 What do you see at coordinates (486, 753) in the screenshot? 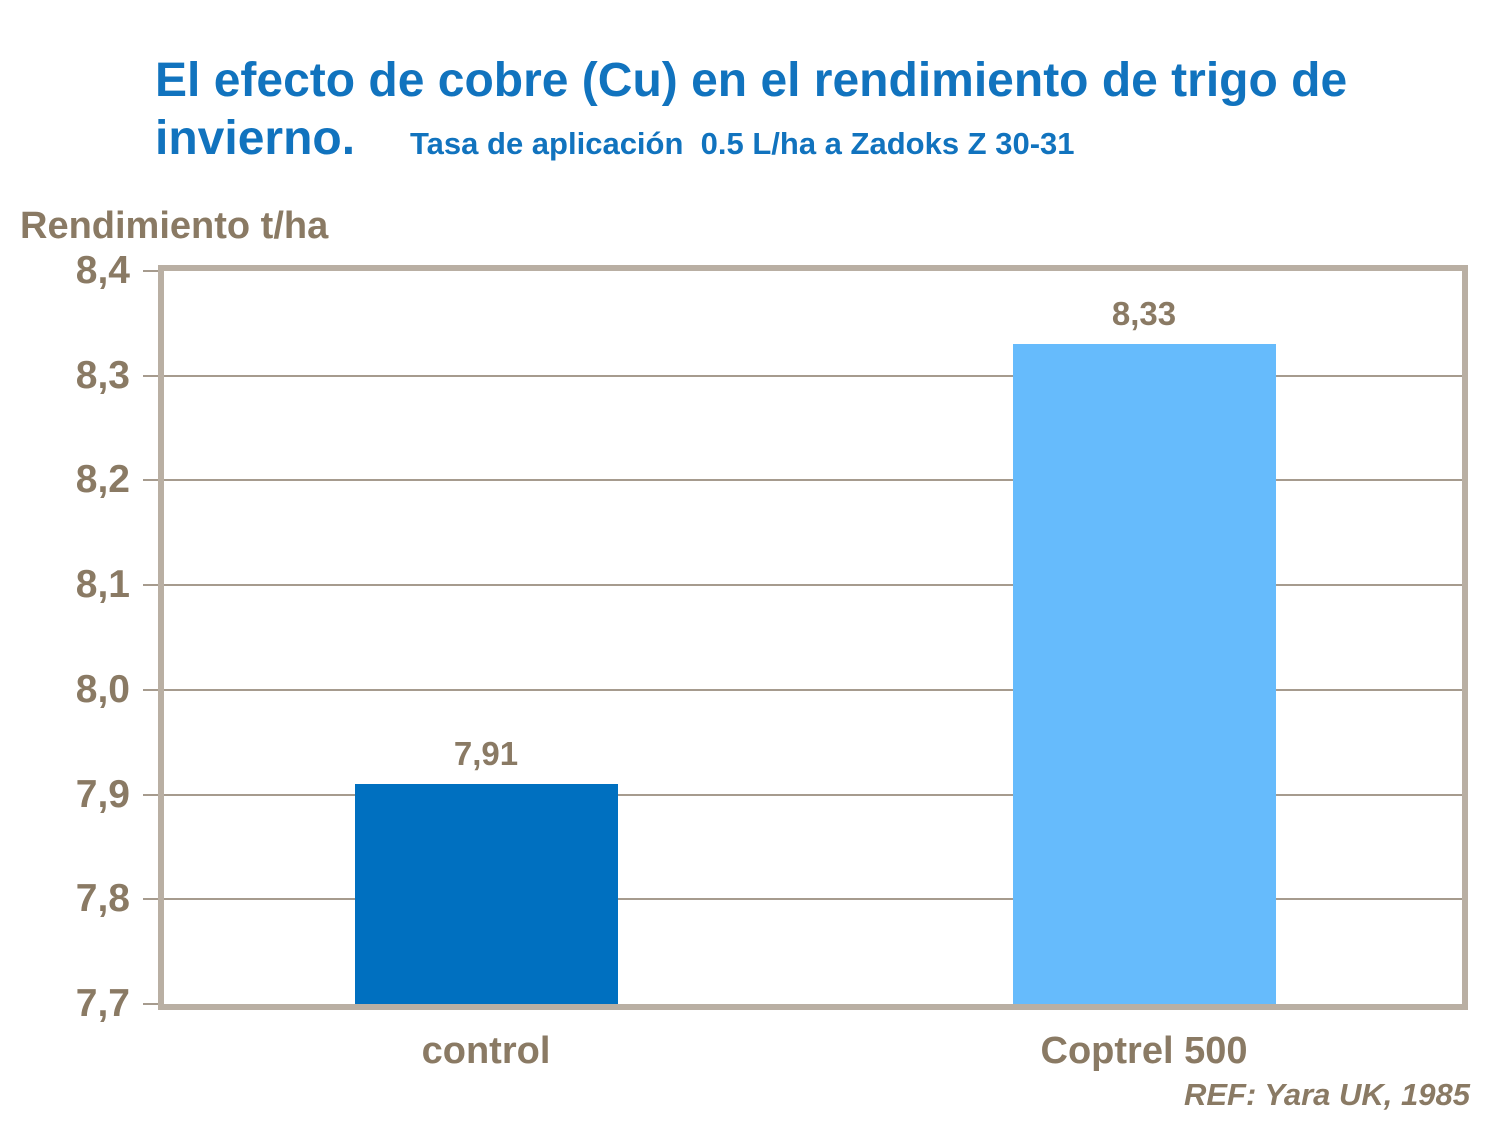
I see `bar-value-label: 7,91` at bounding box center [486, 753].